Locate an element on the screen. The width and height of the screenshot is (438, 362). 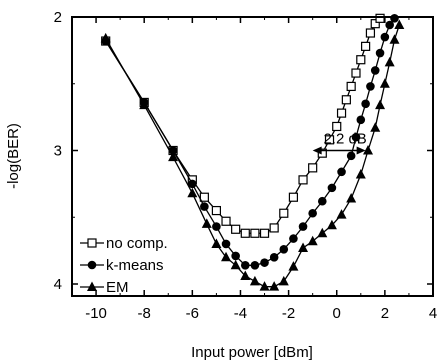
y-tick-label: 3 is located at coordinates (58, 151).